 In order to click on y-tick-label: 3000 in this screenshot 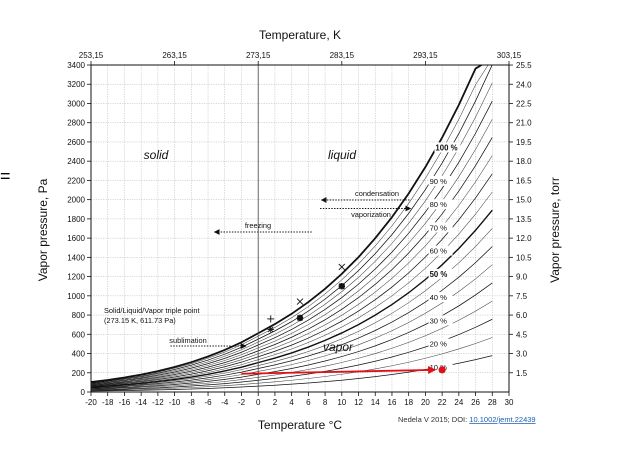, I will do `click(76, 103)`.